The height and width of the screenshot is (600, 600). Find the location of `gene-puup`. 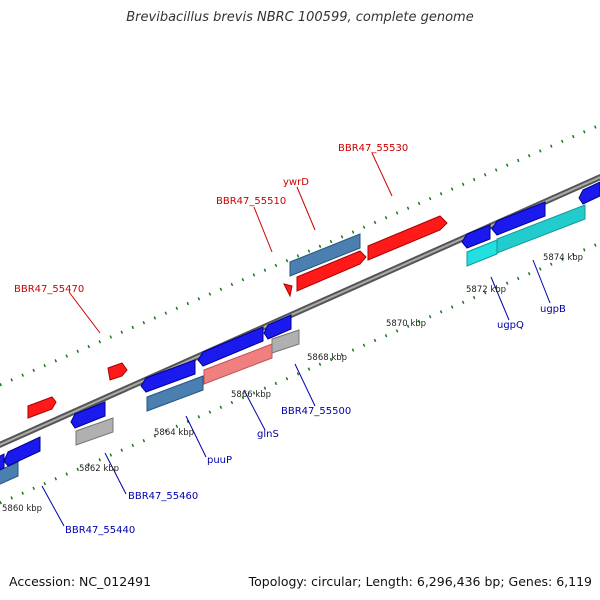

gene-puup is located at coordinates (168, 376).